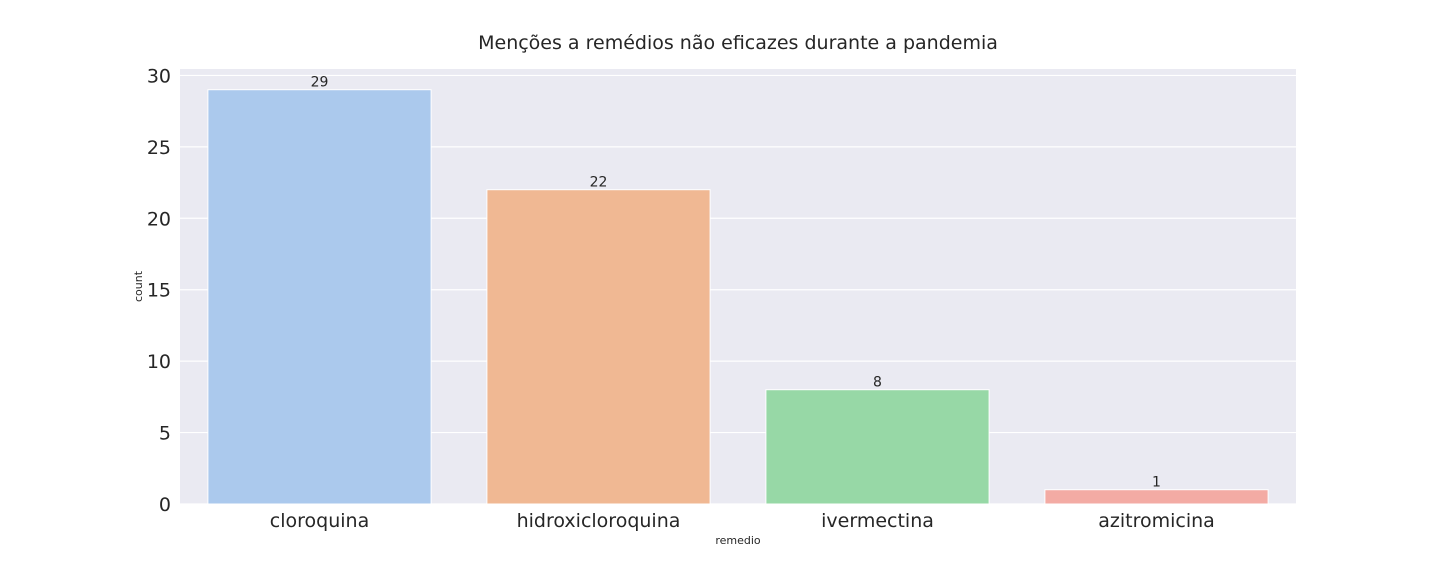  What do you see at coordinates (319, 297) in the screenshot?
I see `bar-cloroquina` at bounding box center [319, 297].